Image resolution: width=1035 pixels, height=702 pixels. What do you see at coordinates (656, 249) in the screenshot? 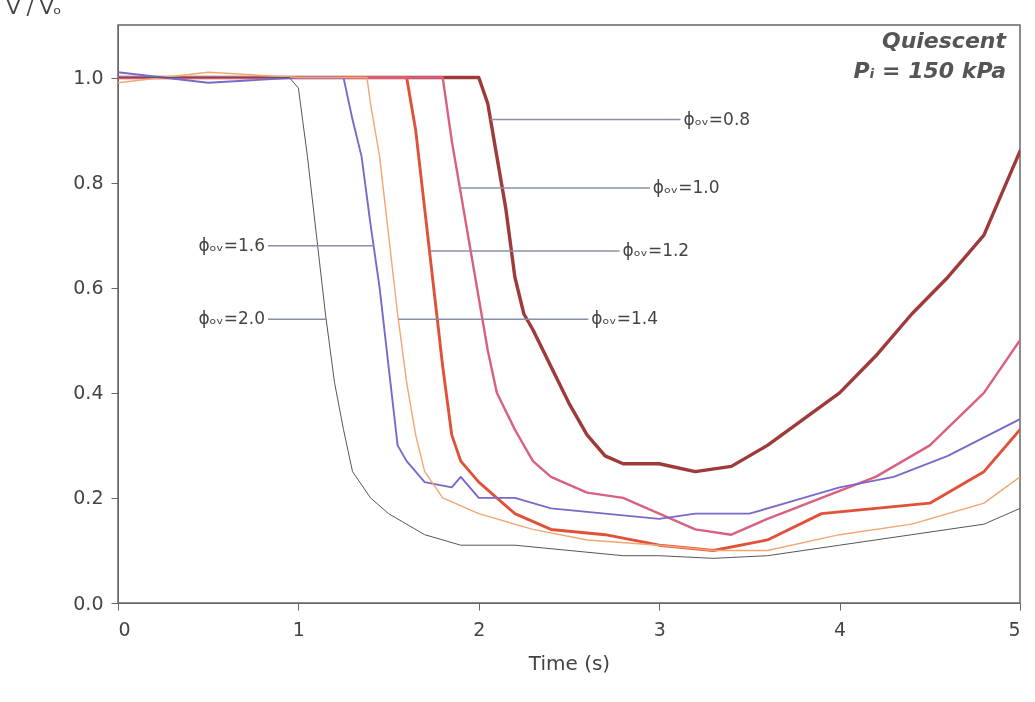
I see `annotation: ϕₒᵥ=1.2` at bounding box center [656, 249].